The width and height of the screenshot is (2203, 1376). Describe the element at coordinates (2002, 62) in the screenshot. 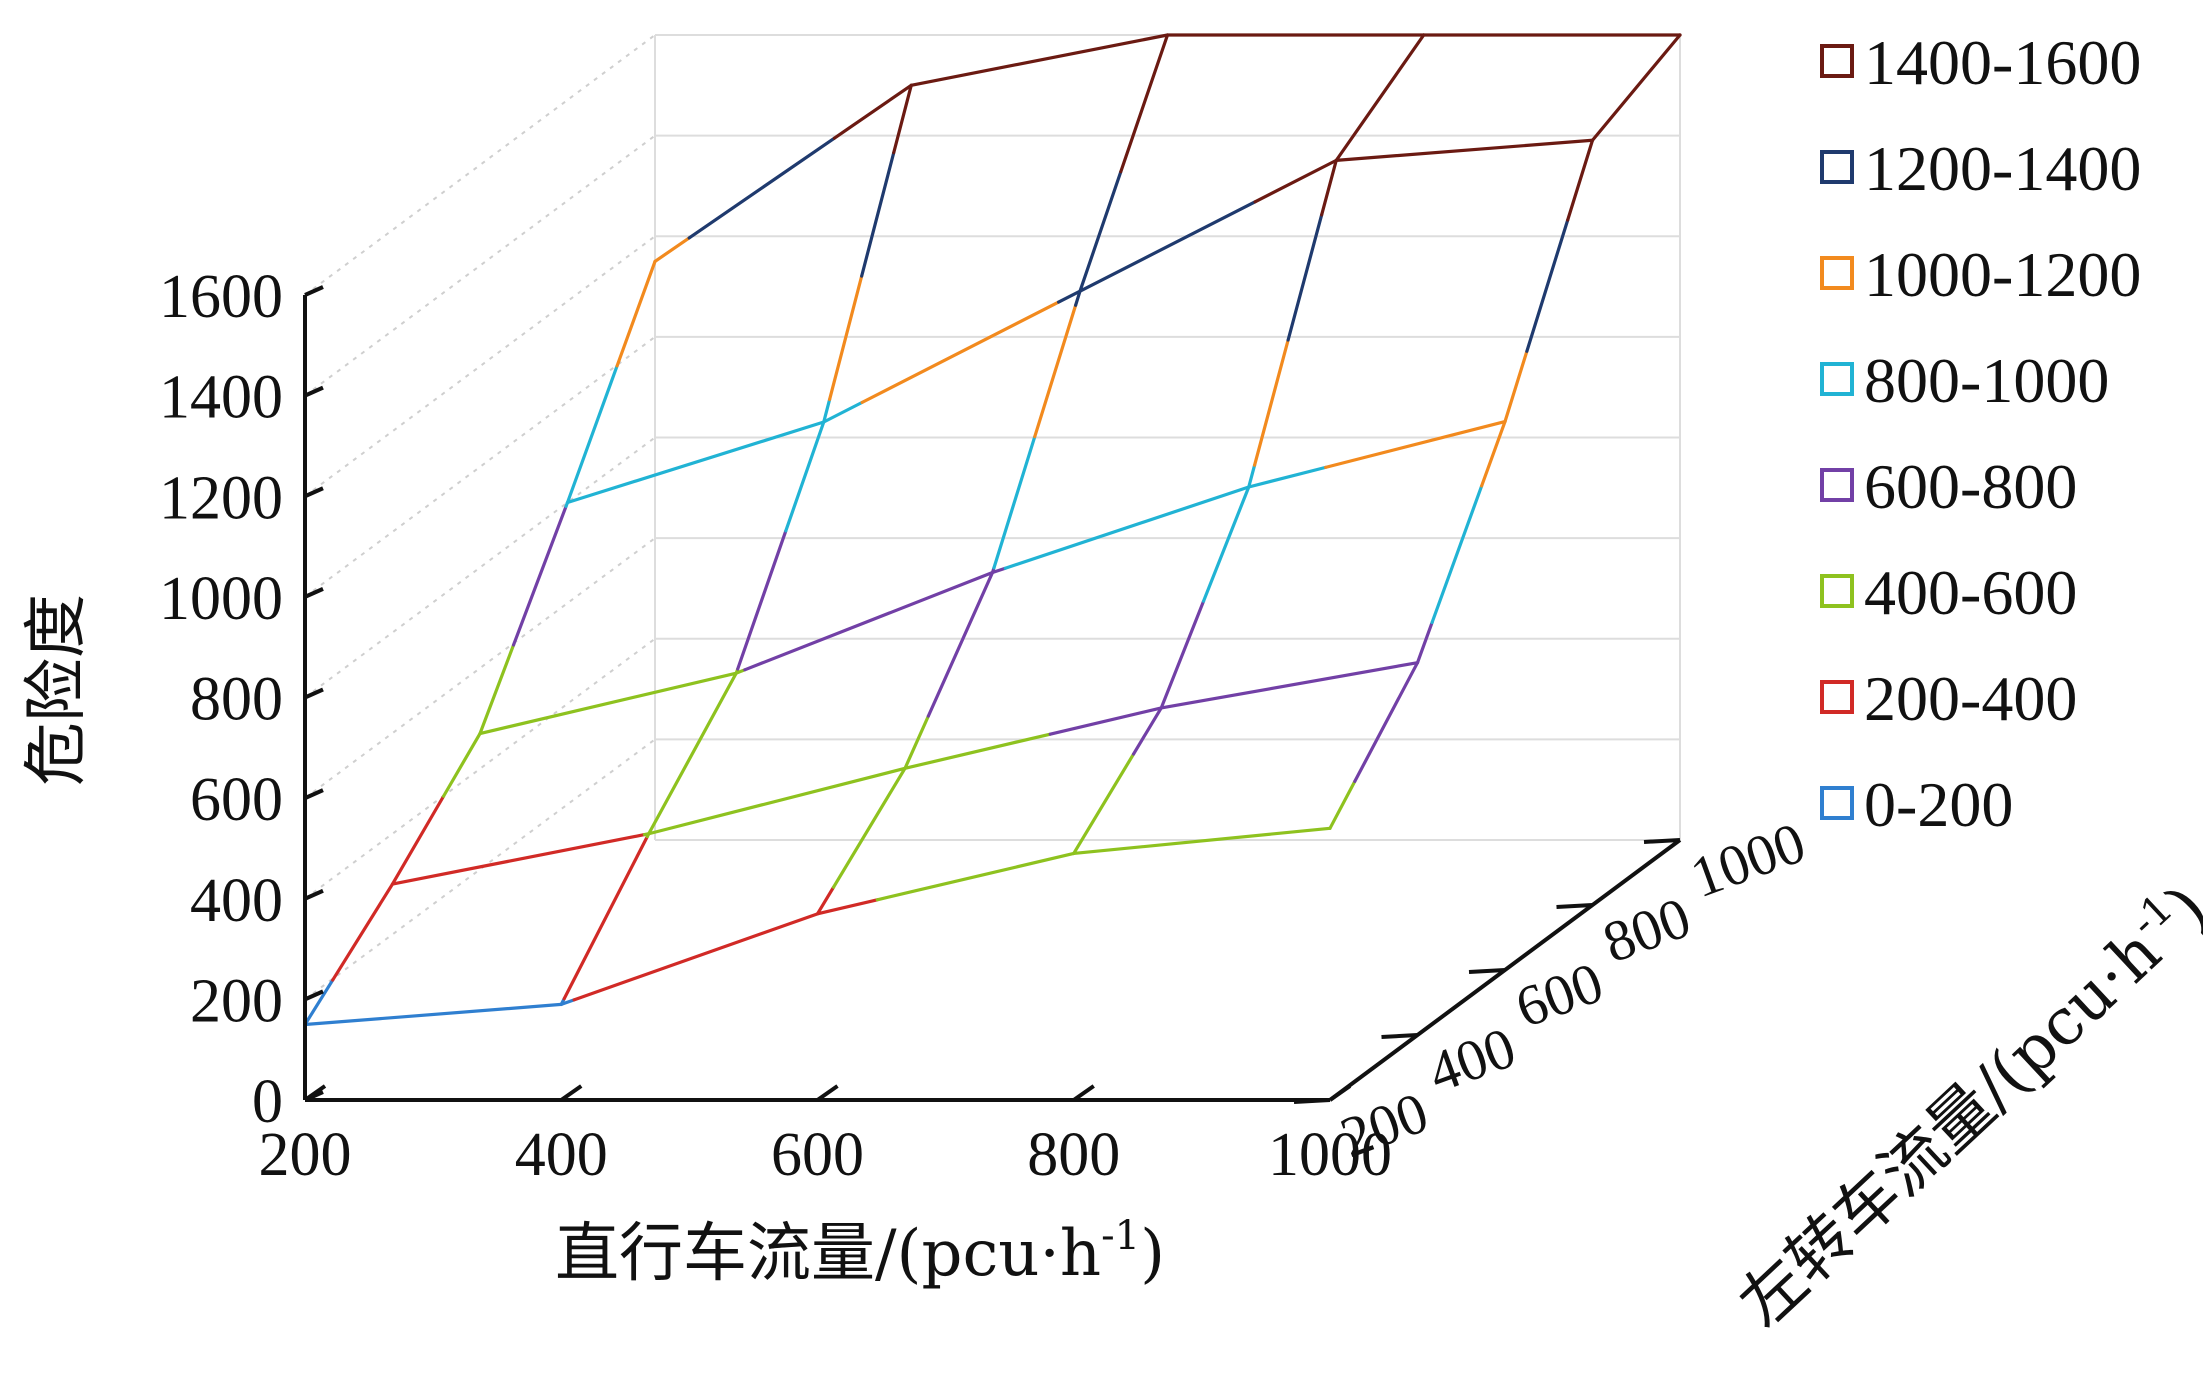

I see `legend-label: 1400-1600` at that location.